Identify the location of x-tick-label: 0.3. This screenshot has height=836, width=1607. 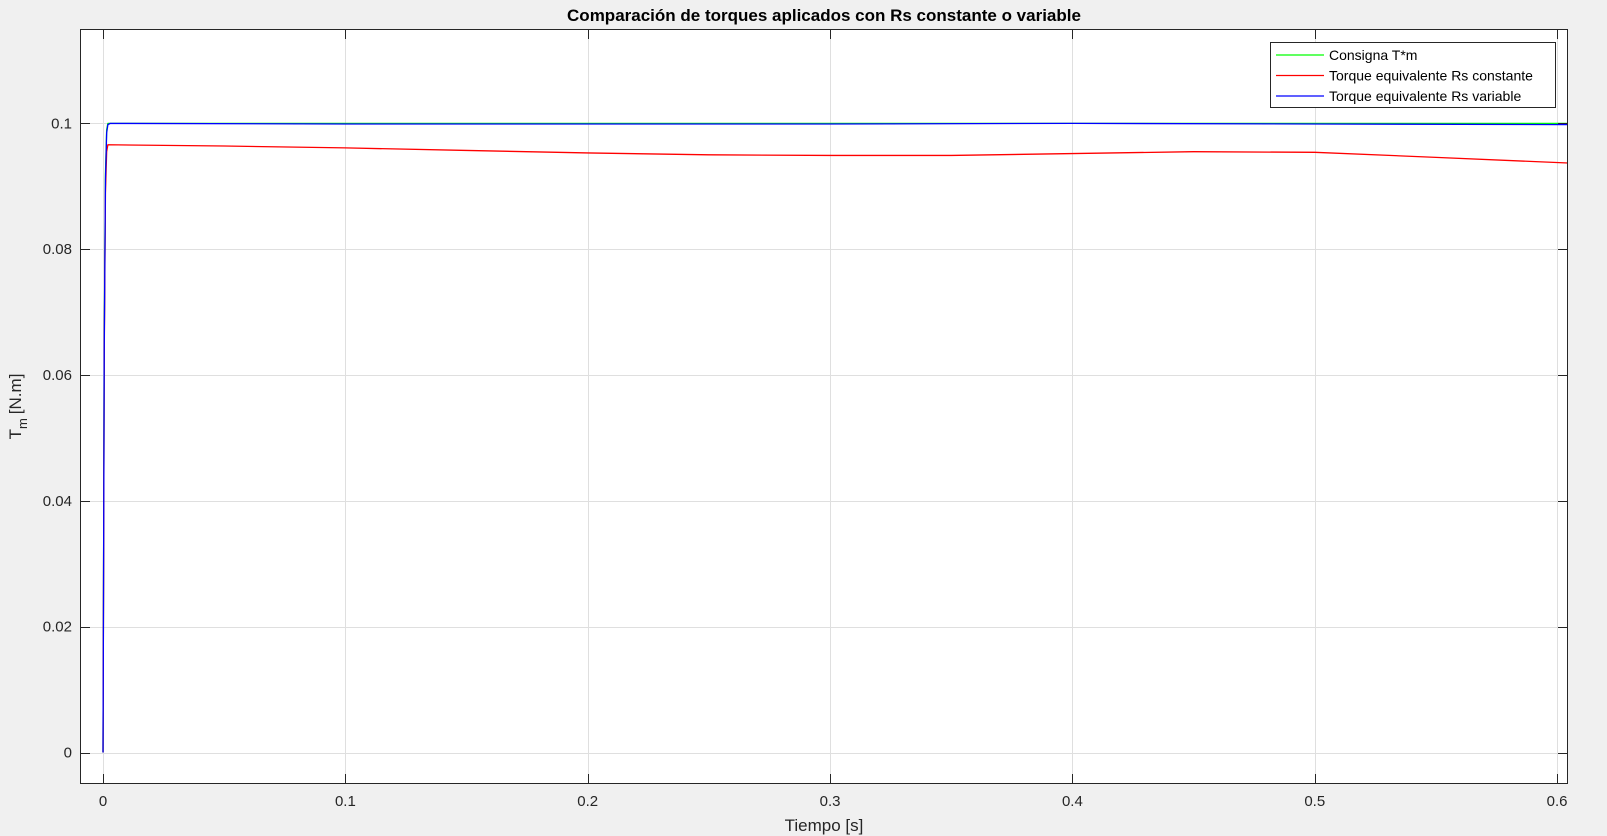
(830, 801).